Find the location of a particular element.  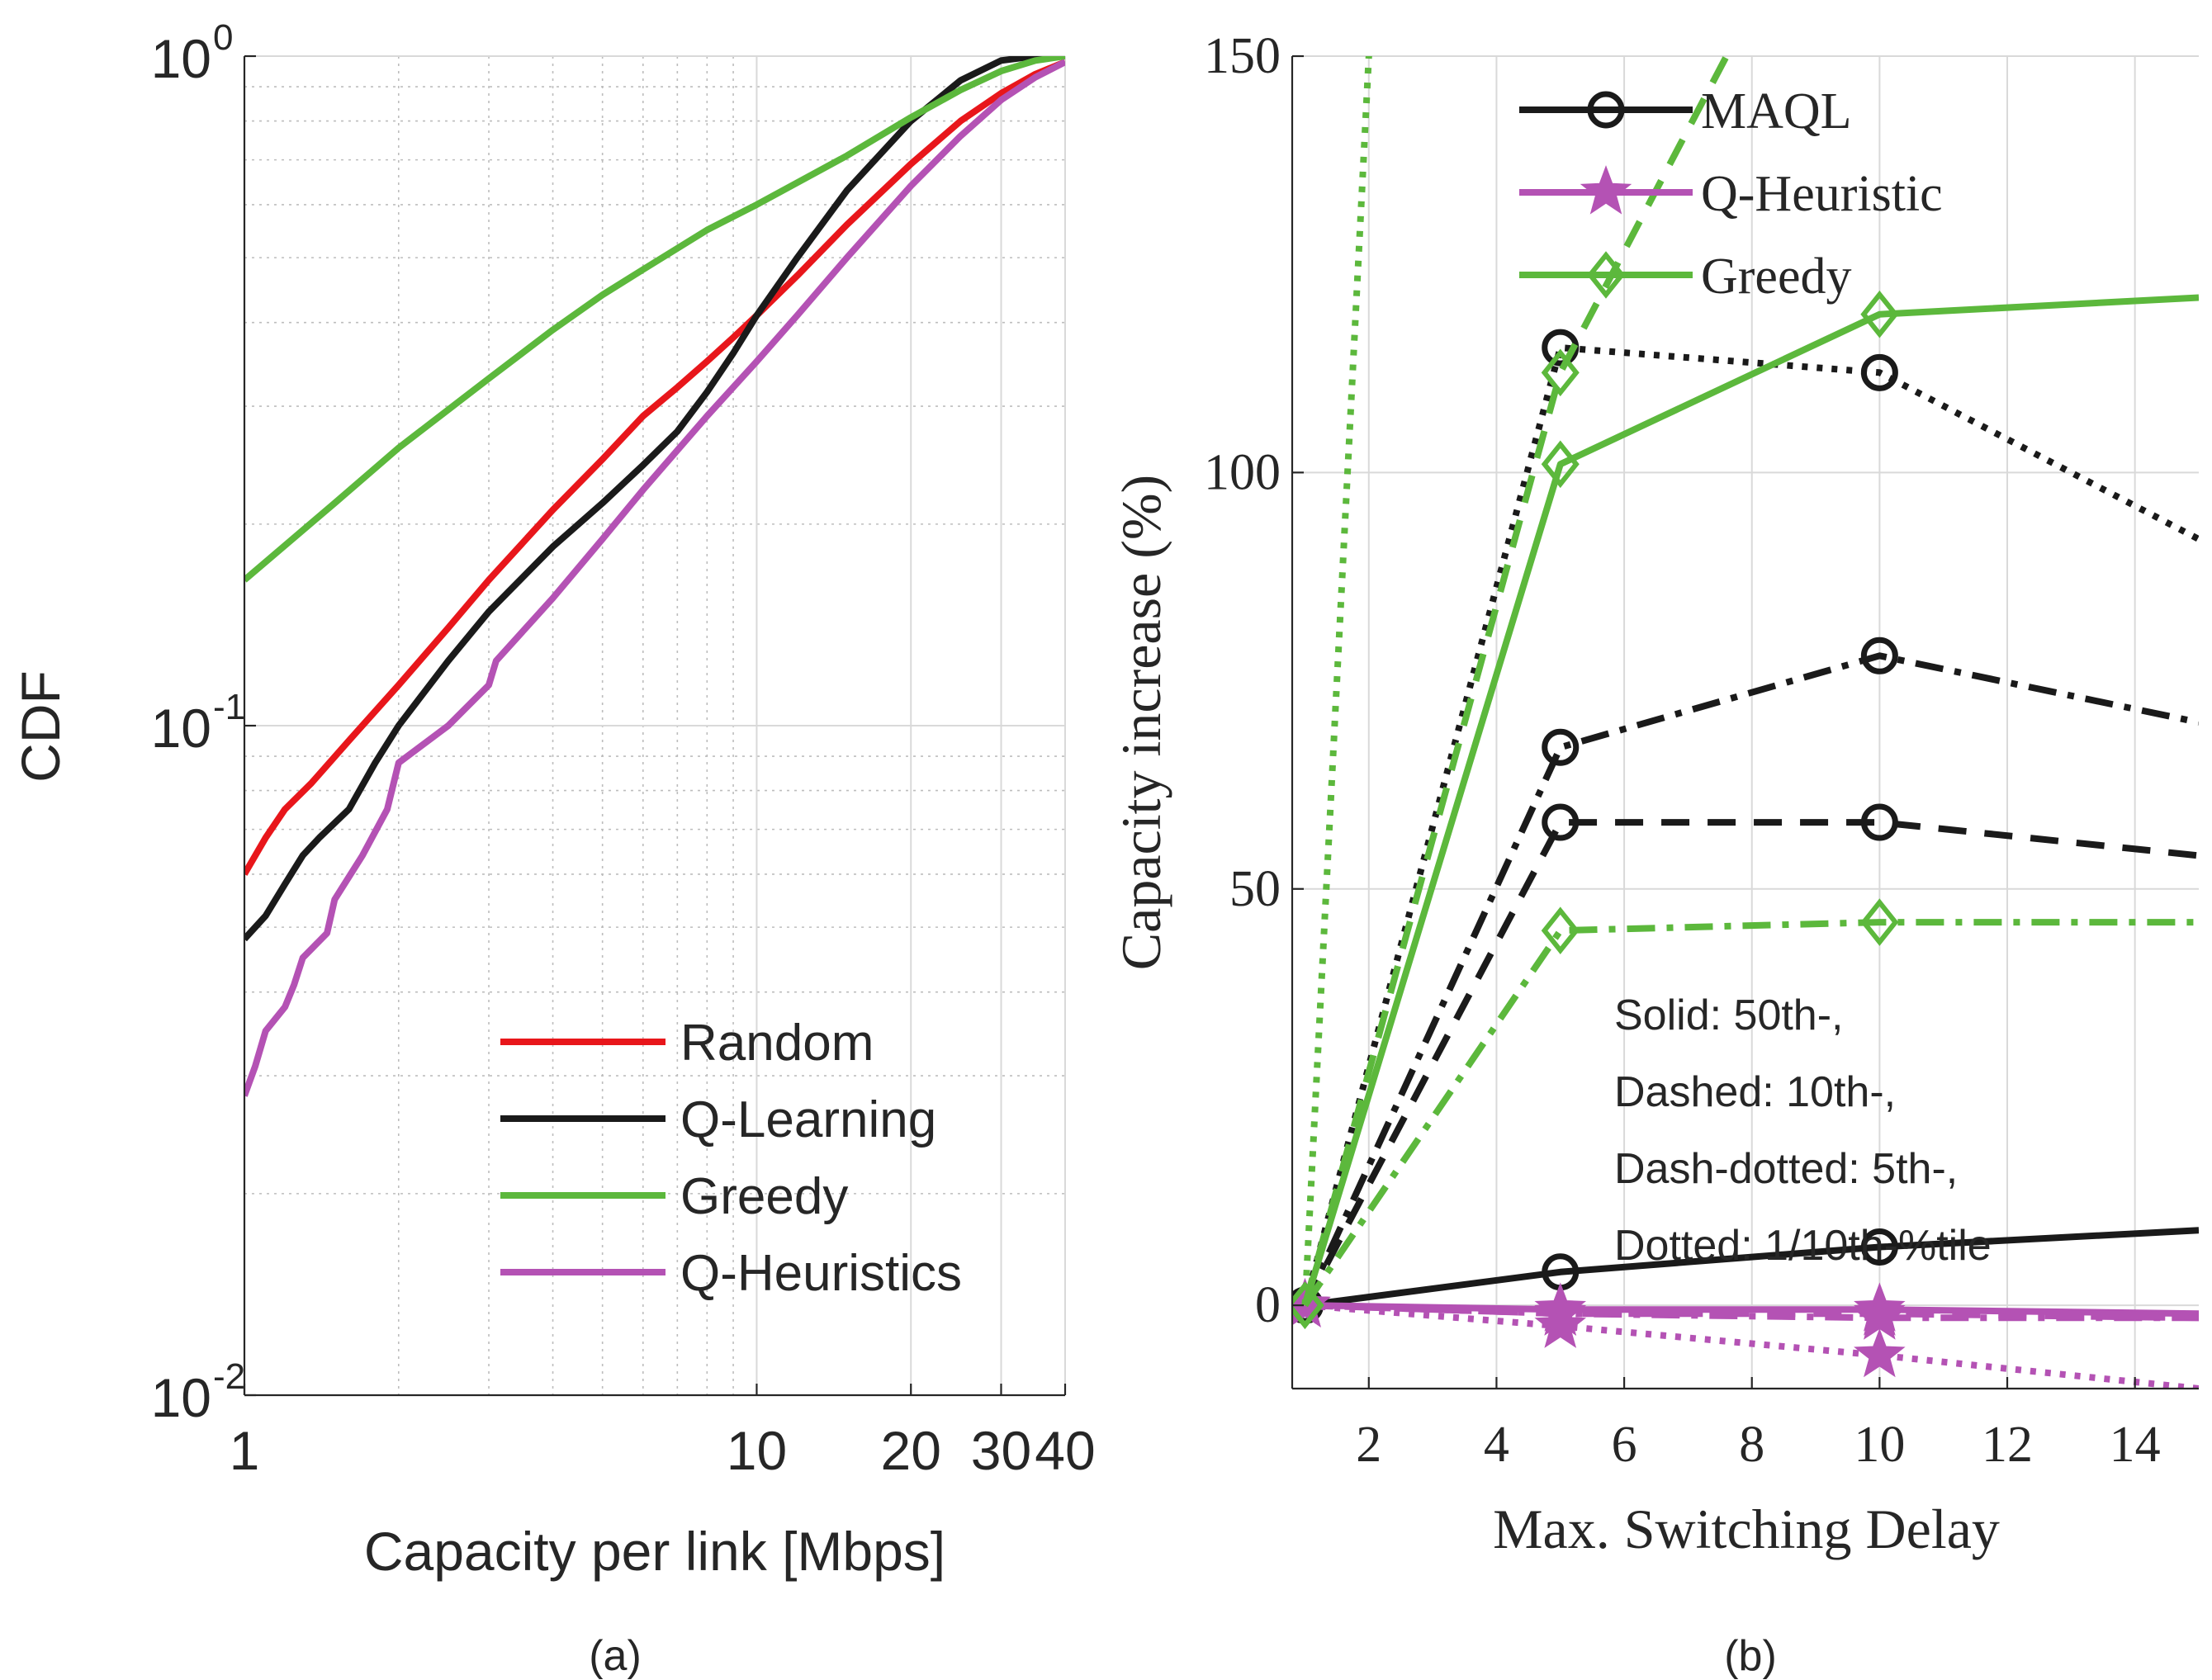

series-line-greedy-10th is located at coordinates (1516, 681).